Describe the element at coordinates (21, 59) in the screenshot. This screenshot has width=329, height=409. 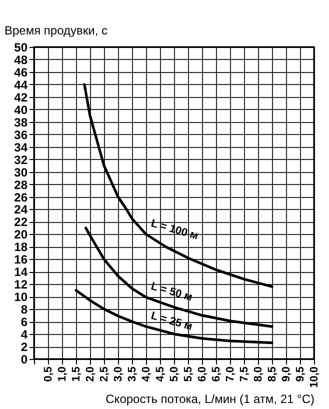
I see `y-tick-label: 48` at that location.